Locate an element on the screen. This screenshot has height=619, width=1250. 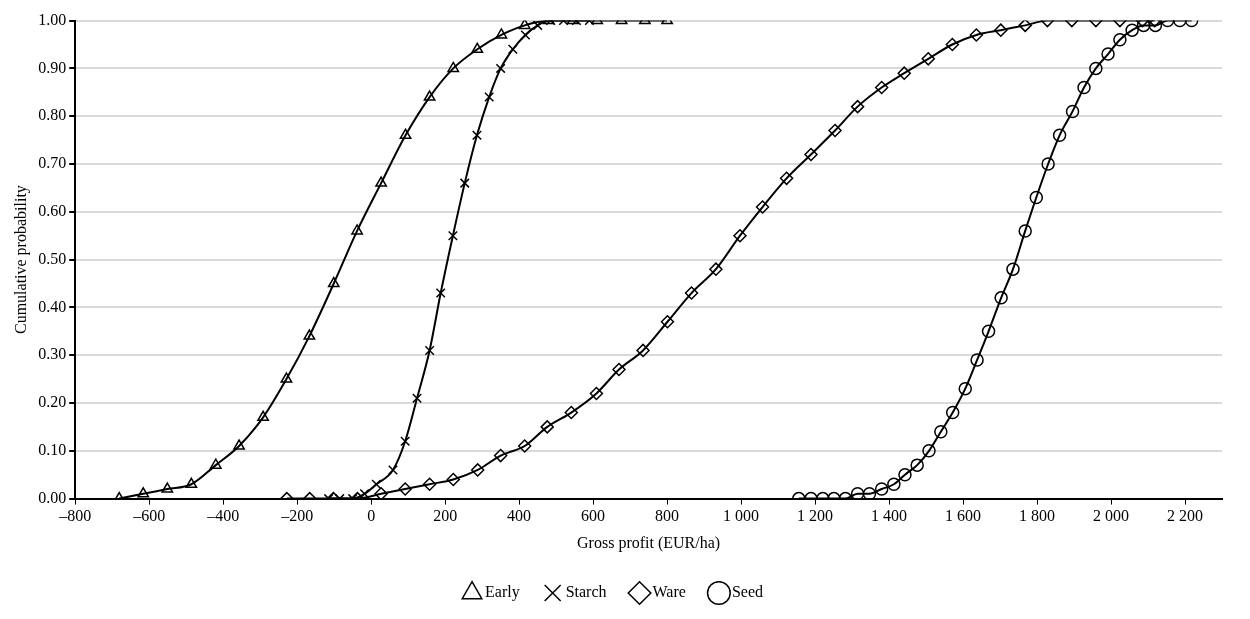
x-tick-label: 1 400 is located at coordinates (889, 516).